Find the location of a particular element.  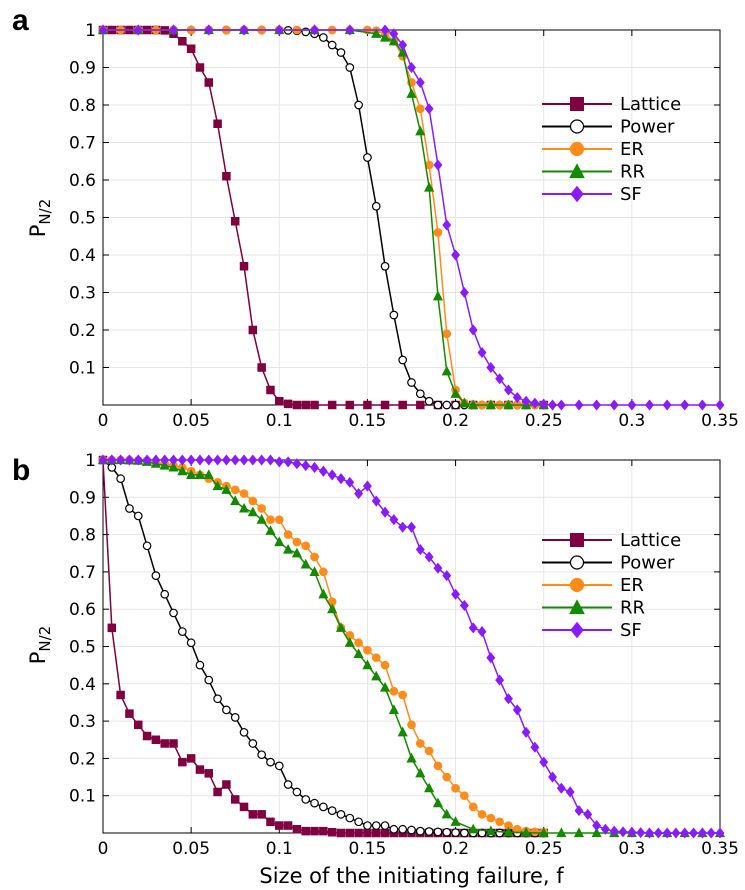

x-tick-label: 0.05 is located at coordinates (191, 421).